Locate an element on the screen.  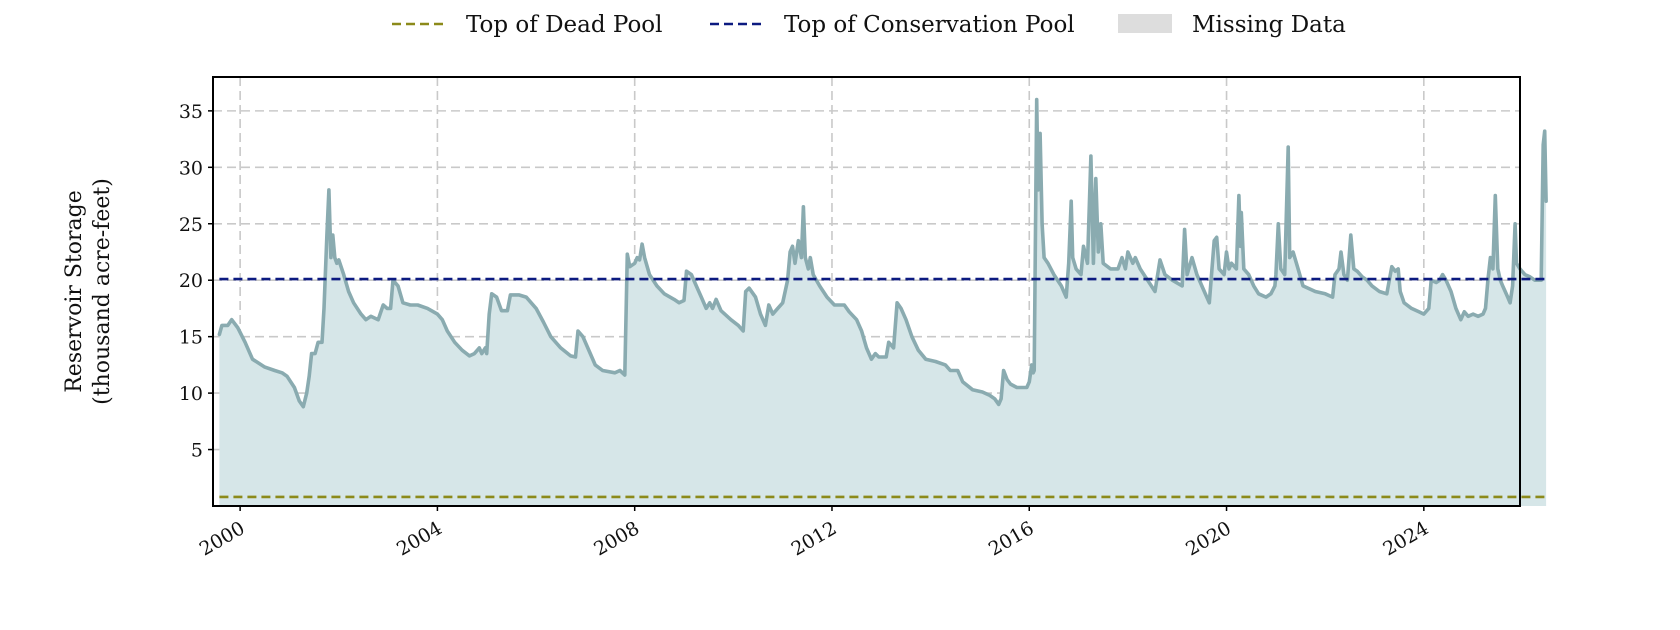
legend-label: Top of Dead Pool is located at coordinates (564, 25).